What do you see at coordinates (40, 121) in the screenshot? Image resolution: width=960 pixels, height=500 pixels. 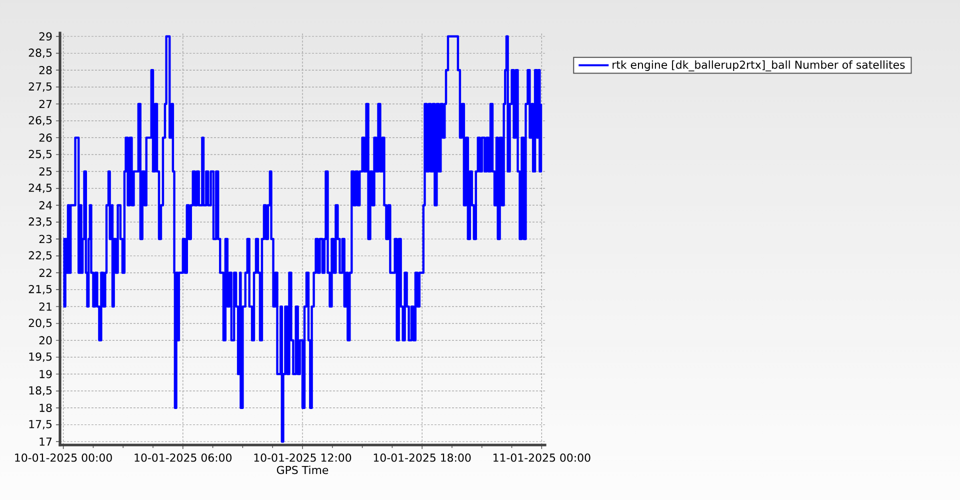 I see `y-tick-label: 26,5` at bounding box center [40, 121].